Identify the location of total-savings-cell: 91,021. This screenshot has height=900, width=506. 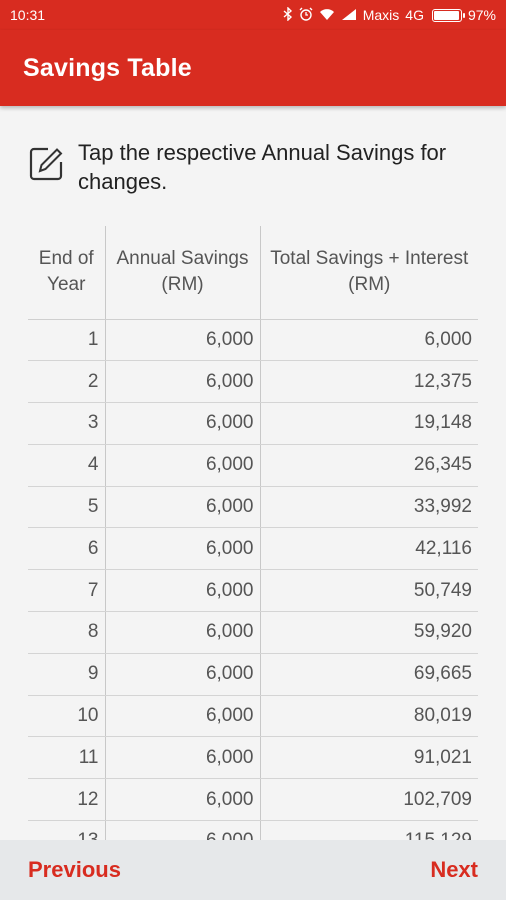
(368, 758).